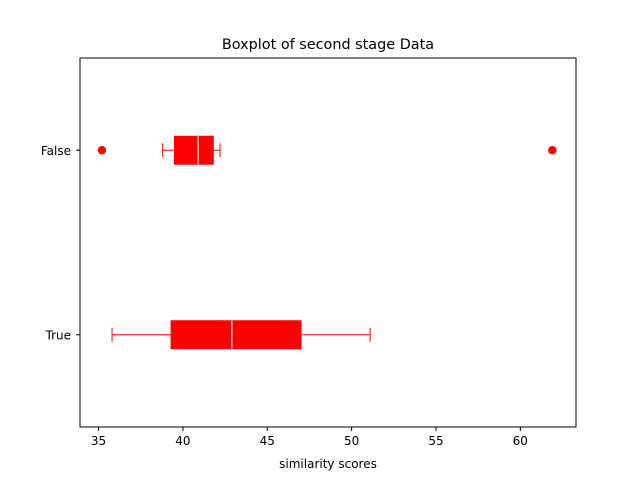 The height and width of the screenshot is (480, 640). I want to click on box-false, so click(193, 150).